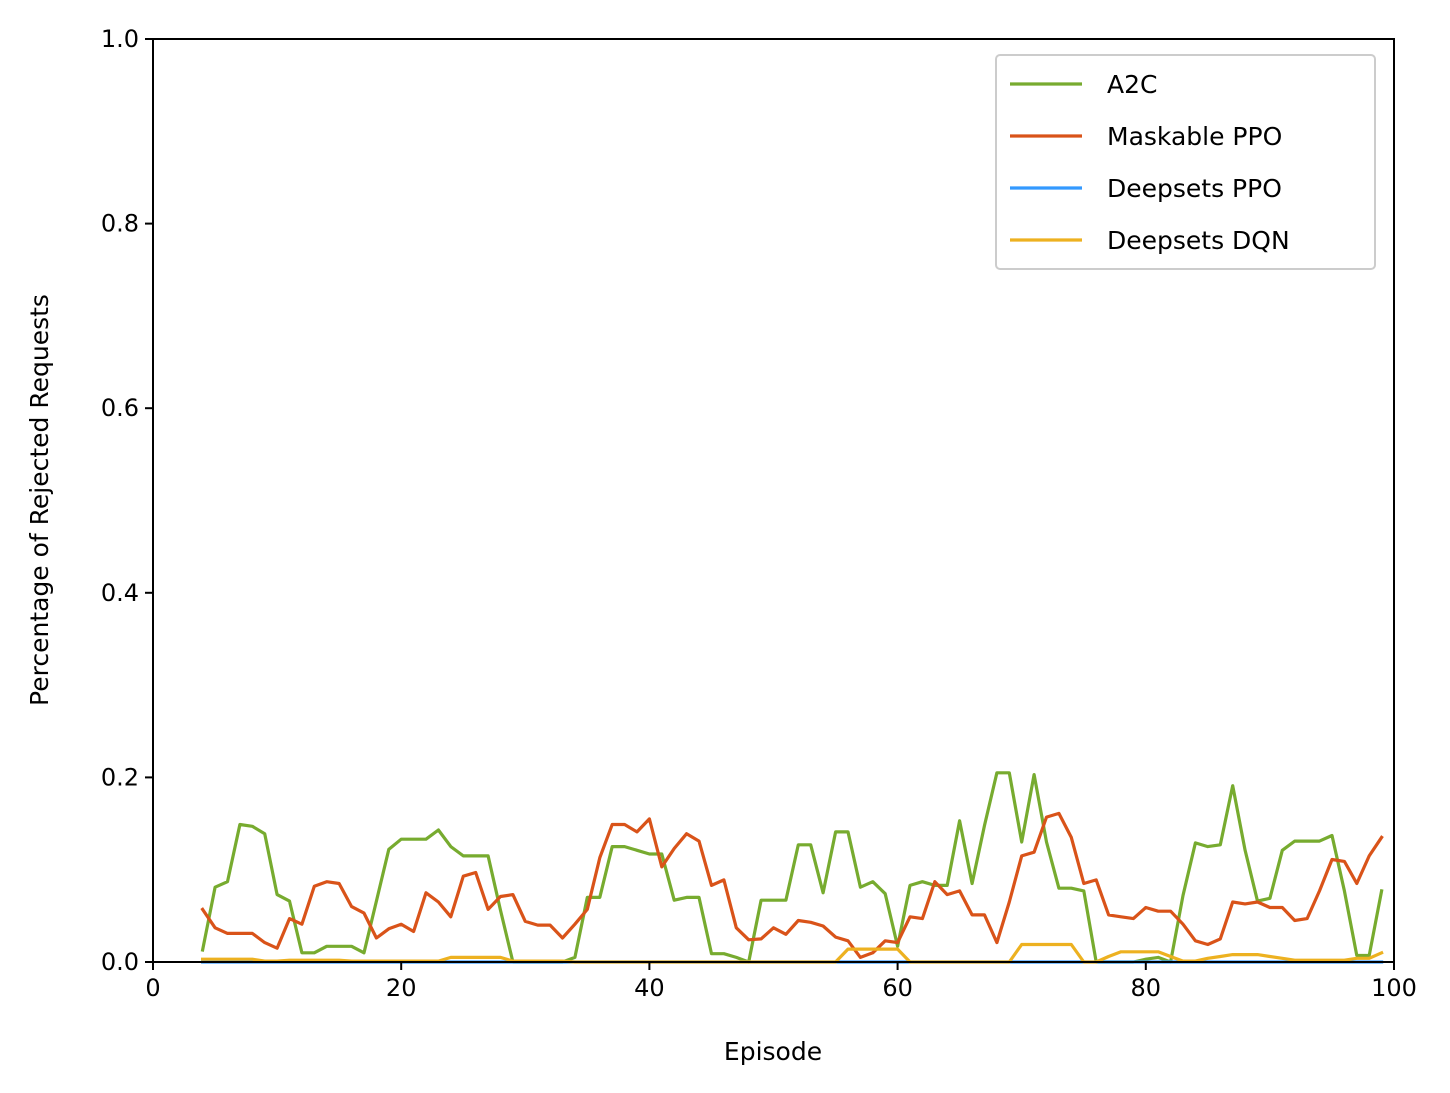 The image size is (1450, 1093). What do you see at coordinates (127, 500) in the screenshot?
I see `y-axis: 0.0 0.2 0.4 0.6 0.8 1.0` at bounding box center [127, 500].